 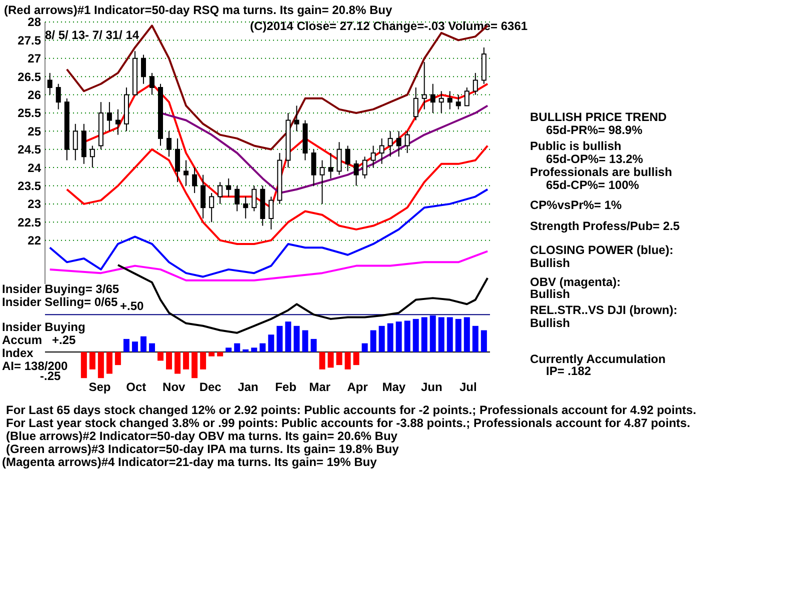 What do you see at coordinates (35, 167) in the screenshot?
I see `y-tick-label: 24` at bounding box center [35, 167].